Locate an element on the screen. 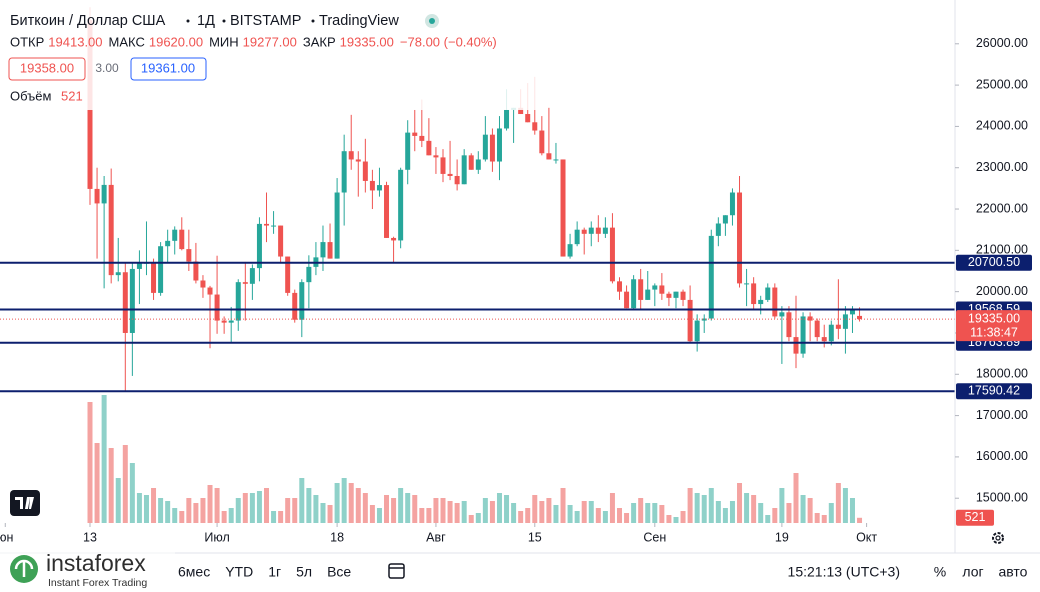 This screenshot has height=592, width=1040. sep is located at coordinates (188, 21).